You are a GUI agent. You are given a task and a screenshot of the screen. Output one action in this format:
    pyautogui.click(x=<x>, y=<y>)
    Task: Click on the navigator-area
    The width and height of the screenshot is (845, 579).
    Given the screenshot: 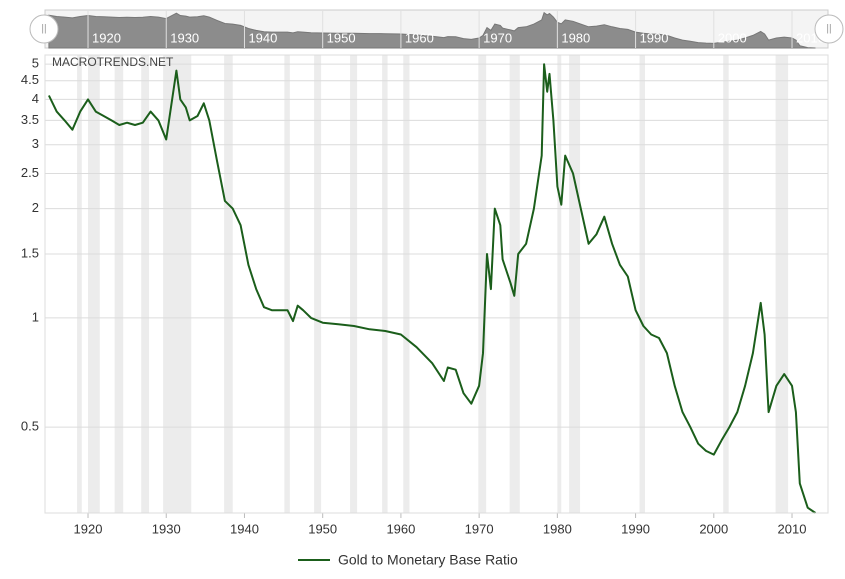 What is the action you would take?
    pyautogui.click(x=432, y=30)
    